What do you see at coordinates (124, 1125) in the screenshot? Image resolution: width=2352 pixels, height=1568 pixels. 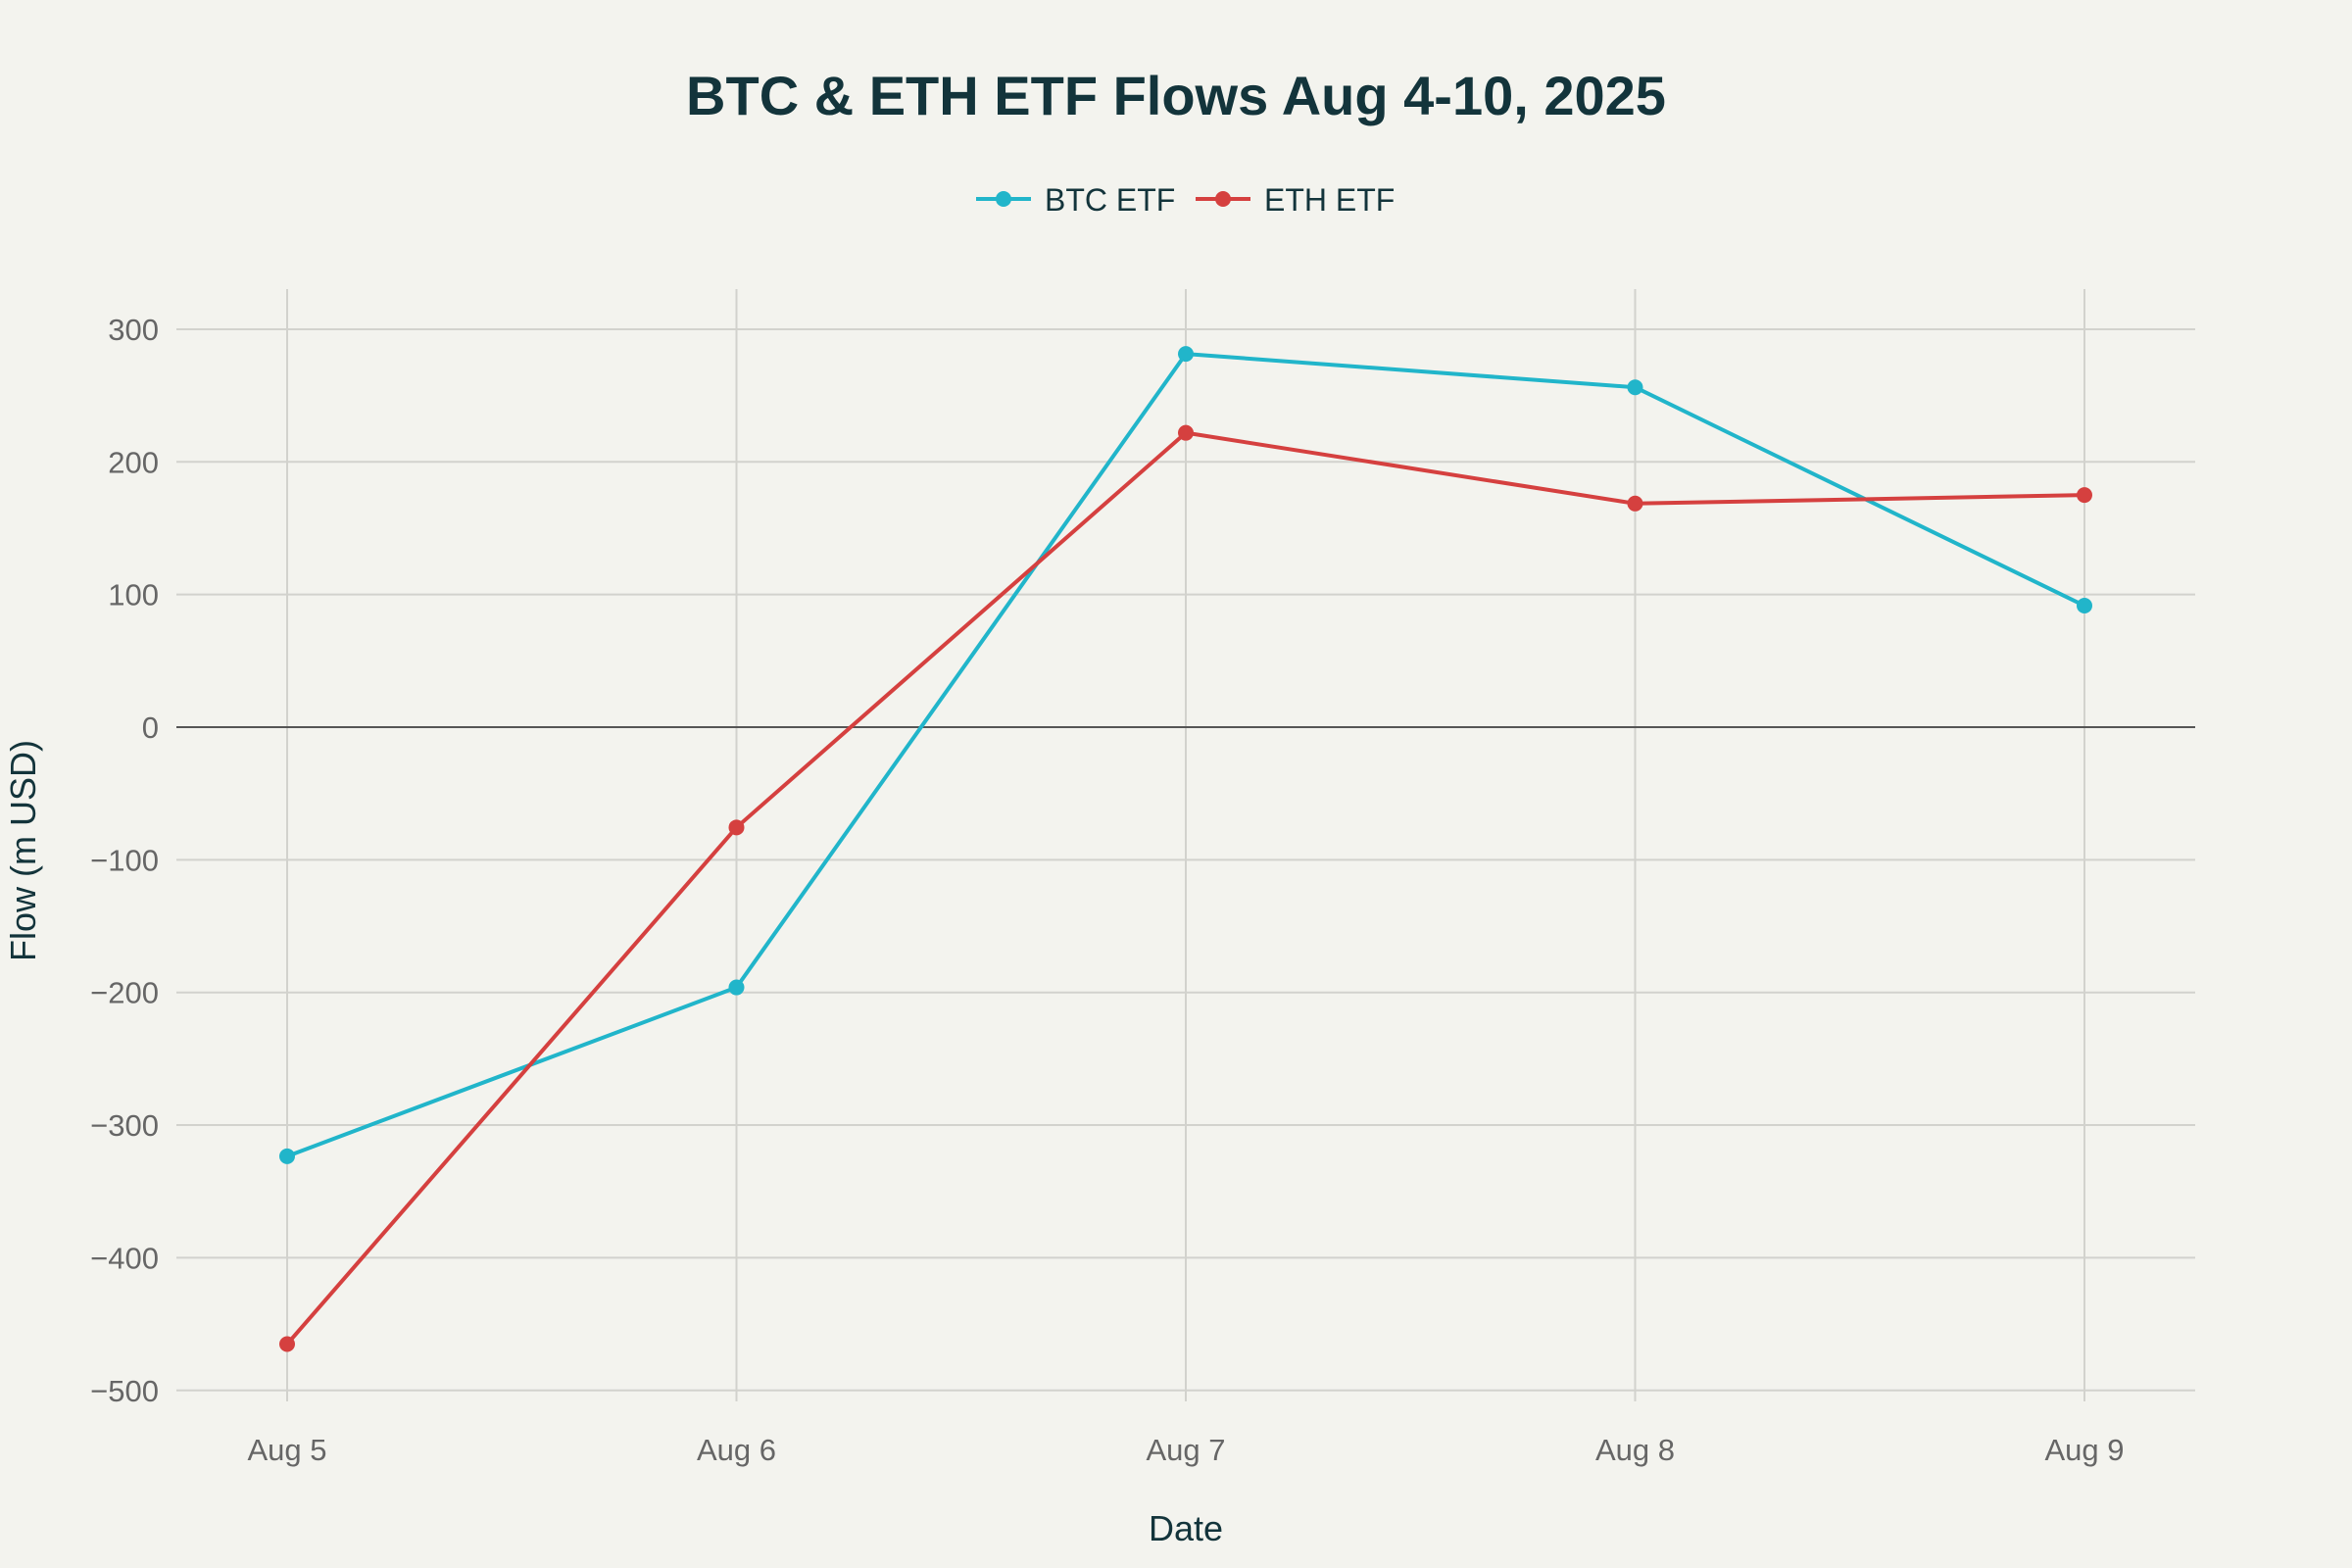 I see `y-tick-label: −300` at bounding box center [124, 1125].